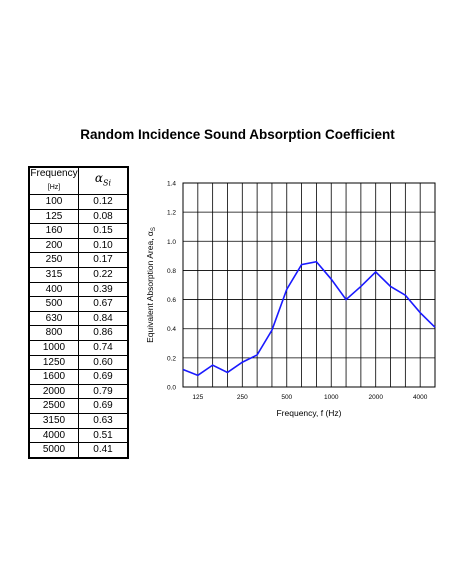 This screenshot has width=475, height=573. What do you see at coordinates (53, 362) in the screenshot?
I see `frequency-cell: 1250` at bounding box center [53, 362].